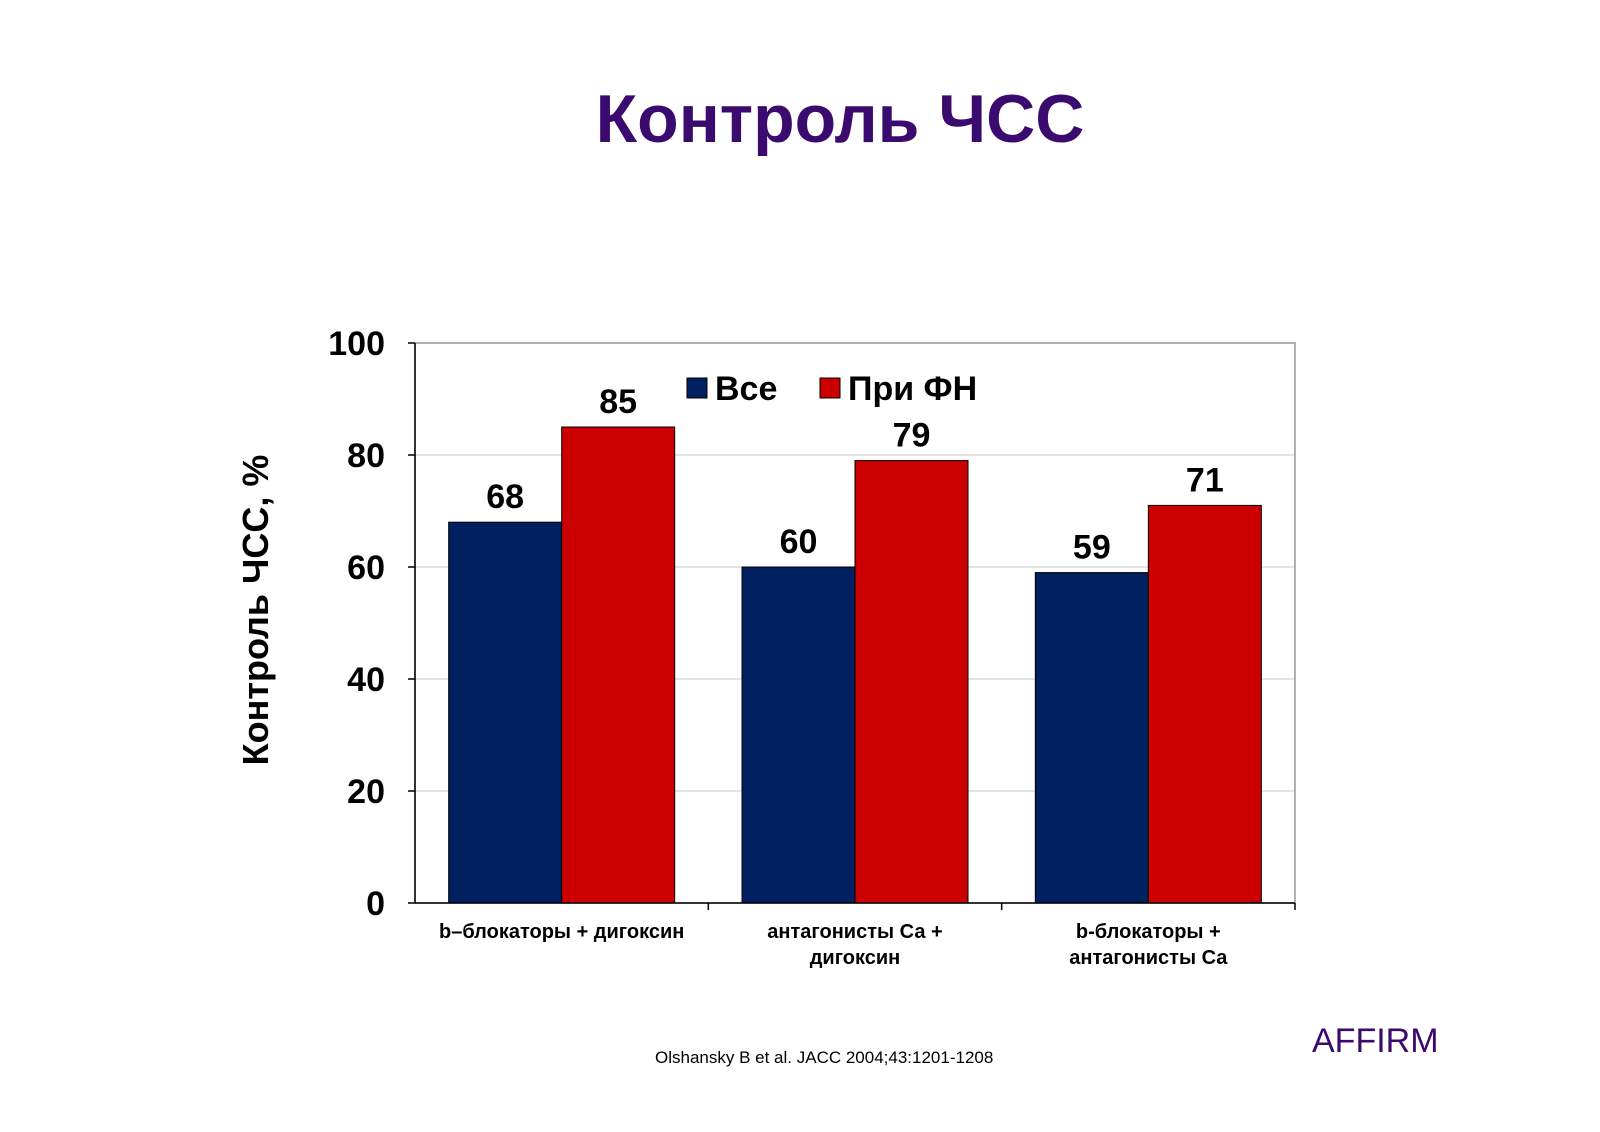  I want to click on data-label: 59, so click(1092, 548).